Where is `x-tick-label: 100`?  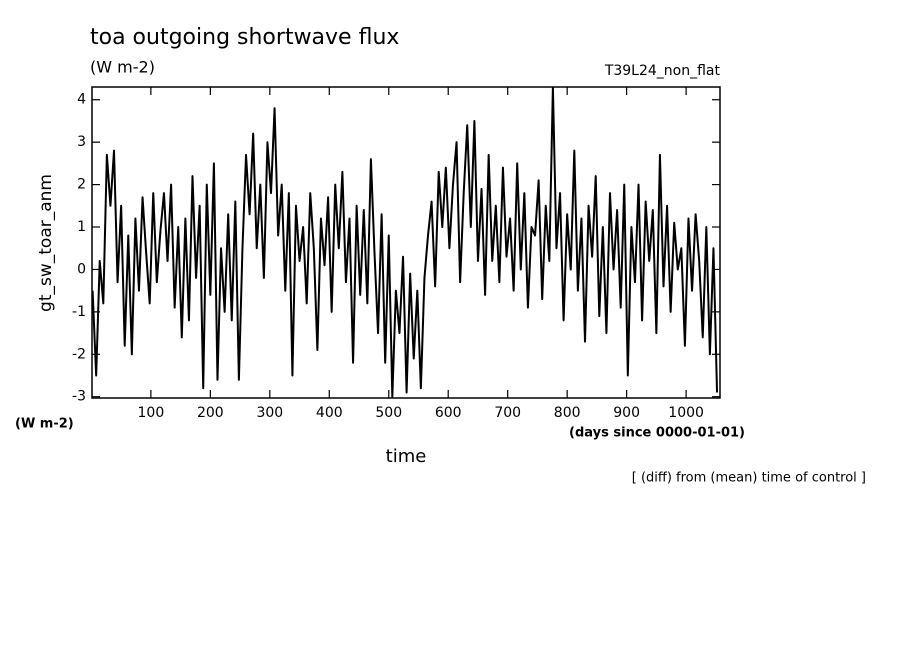
x-tick-label: 100 is located at coordinates (151, 413).